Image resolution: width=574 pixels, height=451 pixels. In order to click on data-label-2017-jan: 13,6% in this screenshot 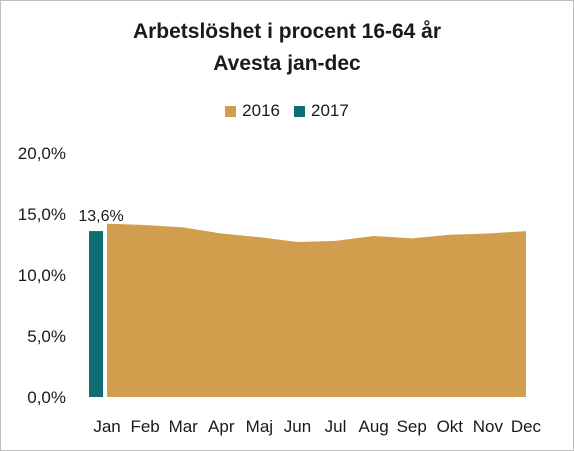, I will do `click(100, 216)`.